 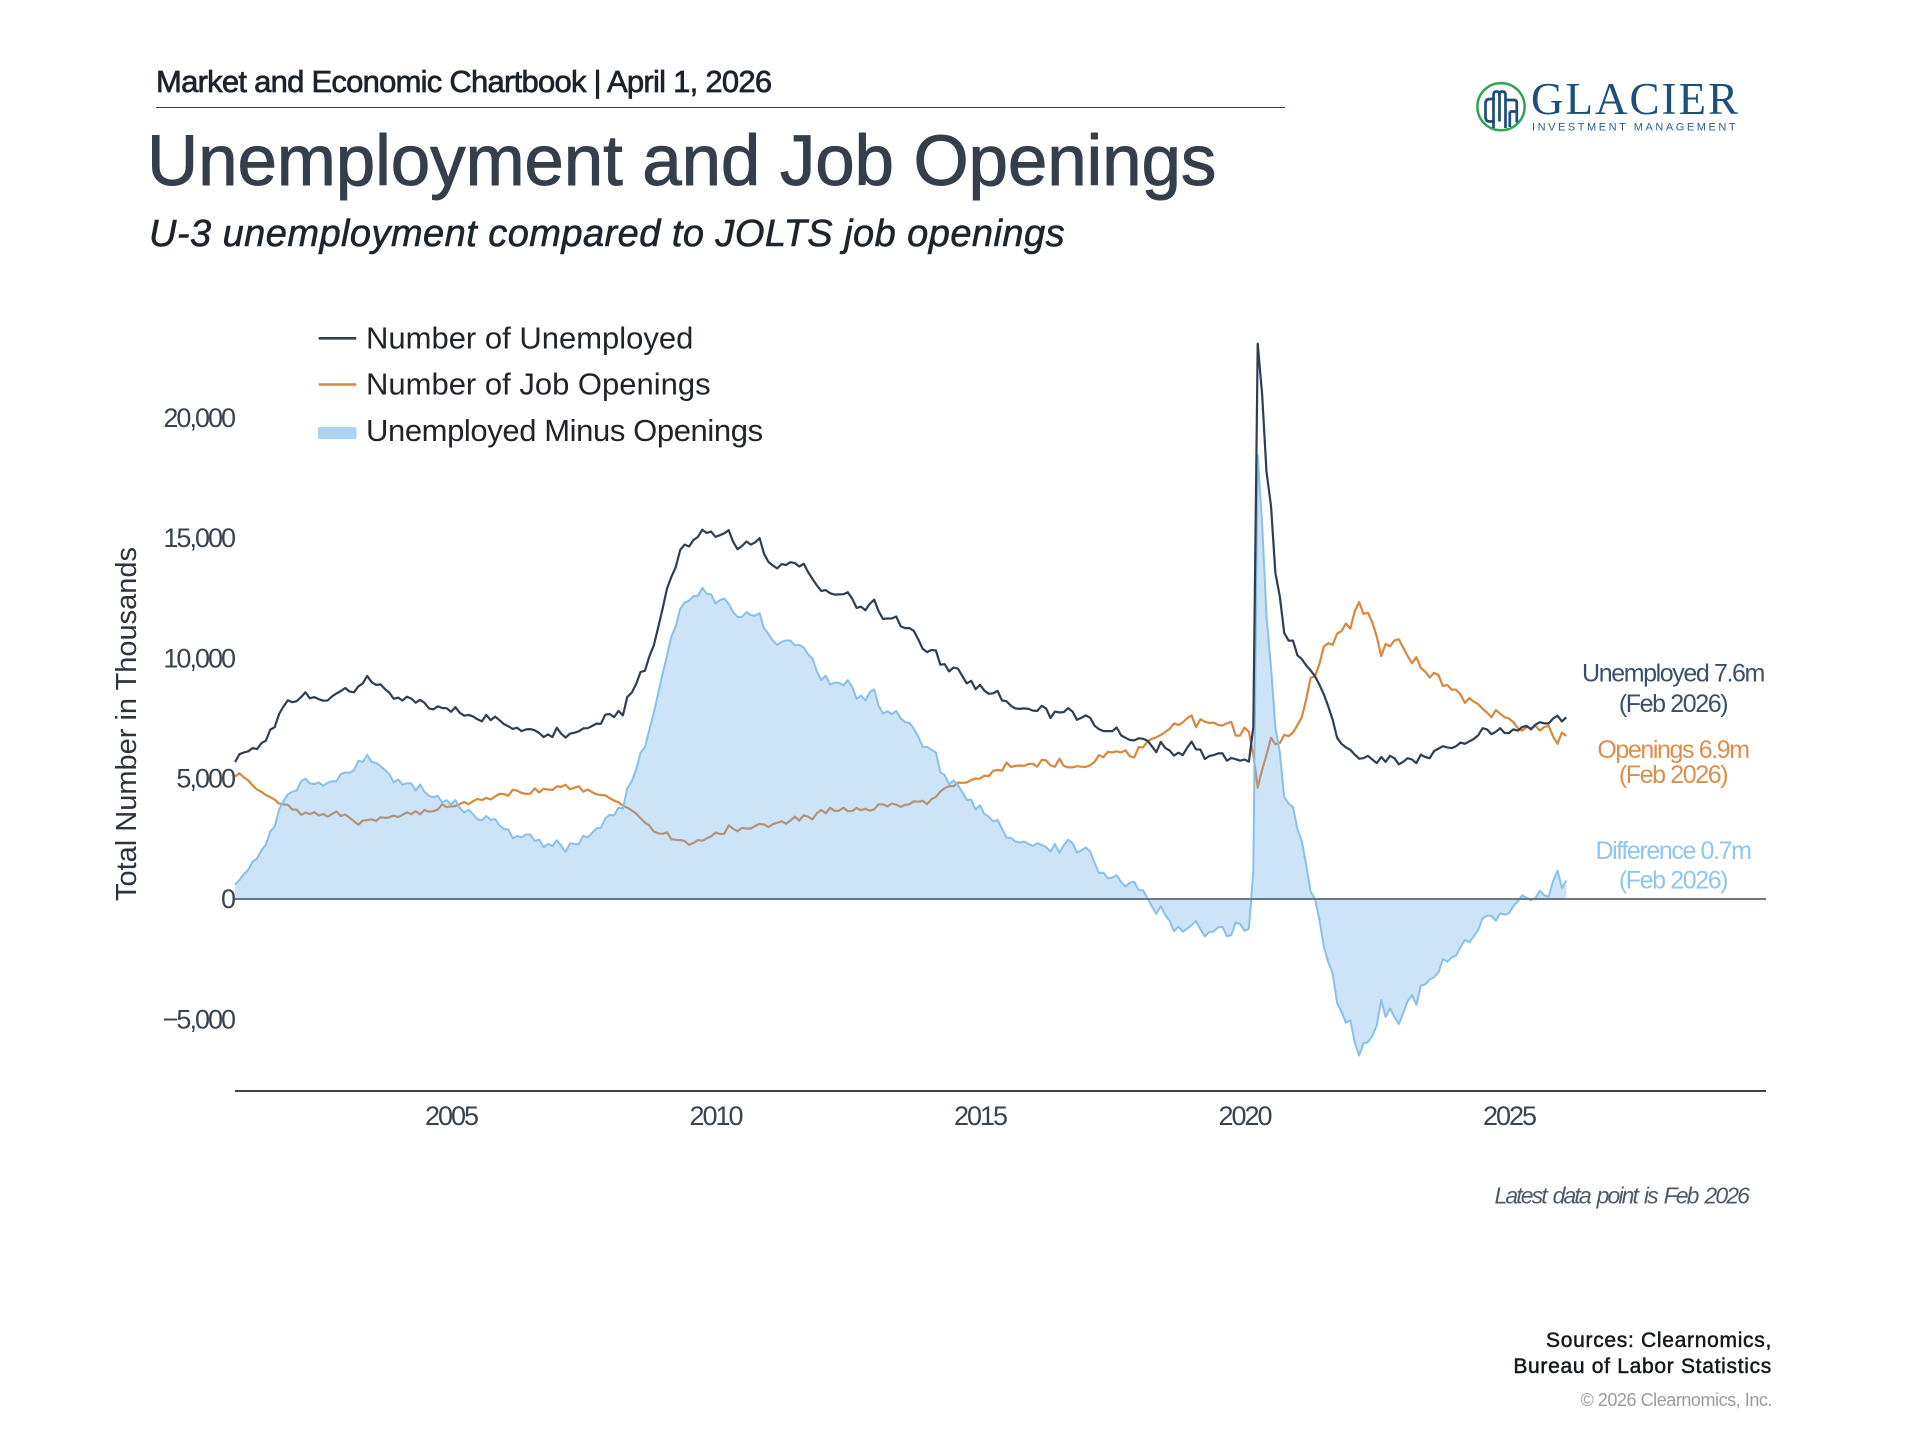 What do you see at coordinates (199, 1019) in the screenshot?
I see `svg-text: −5,000` at bounding box center [199, 1019].